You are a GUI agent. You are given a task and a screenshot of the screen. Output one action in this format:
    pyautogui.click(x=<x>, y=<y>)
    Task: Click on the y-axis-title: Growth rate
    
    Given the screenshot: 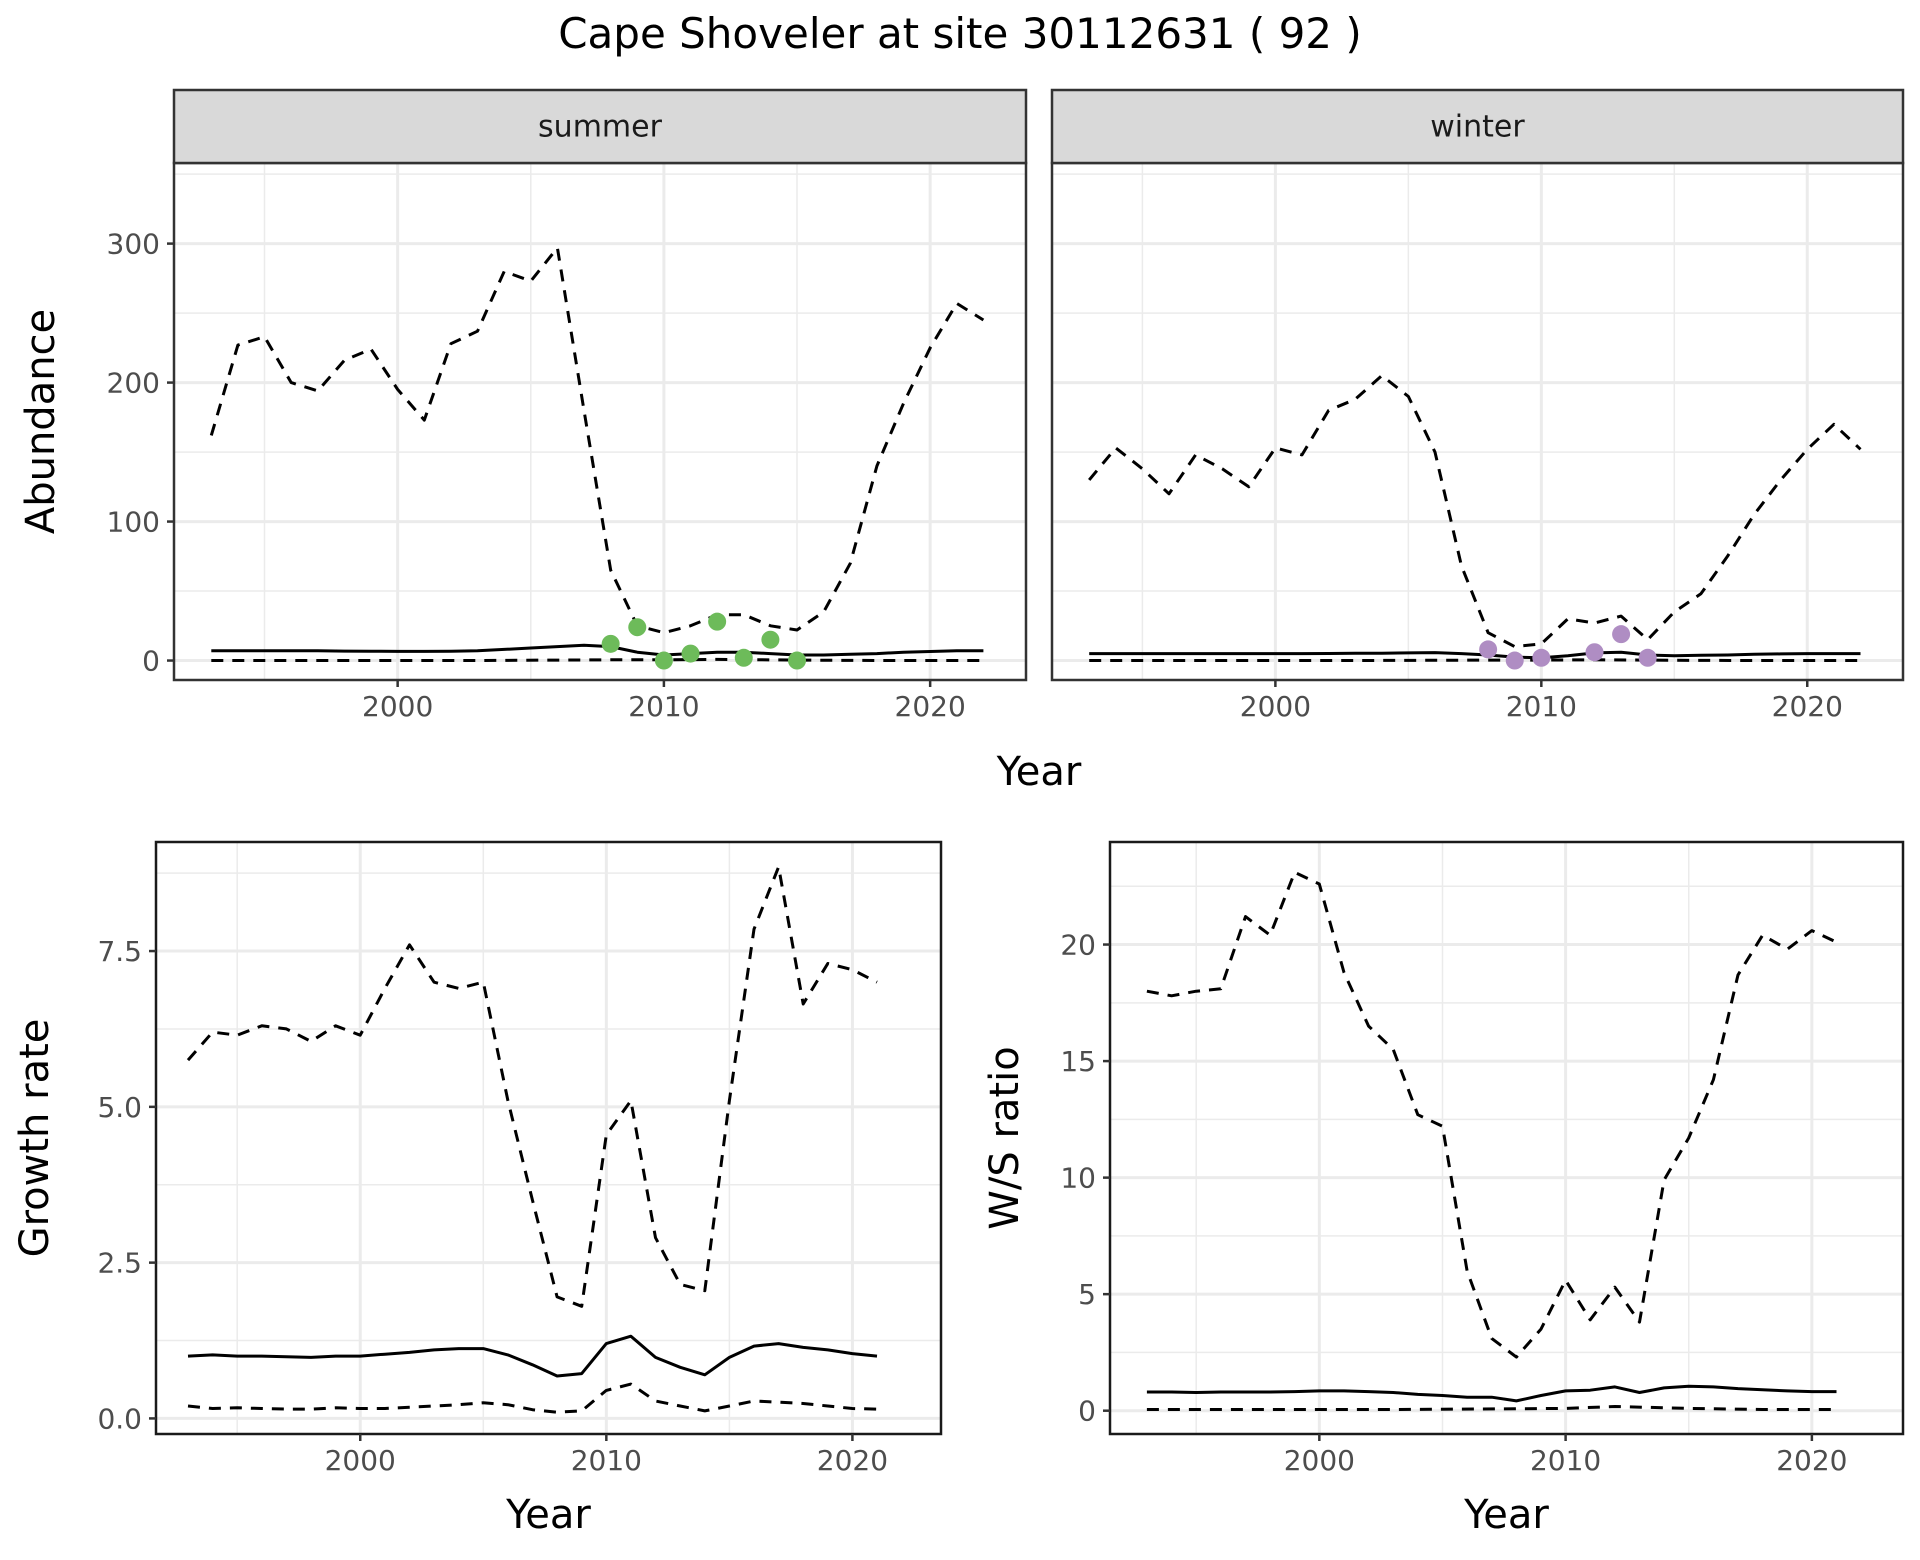 What is the action you would take?
    pyautogui.click(x=35, y=1138)
    